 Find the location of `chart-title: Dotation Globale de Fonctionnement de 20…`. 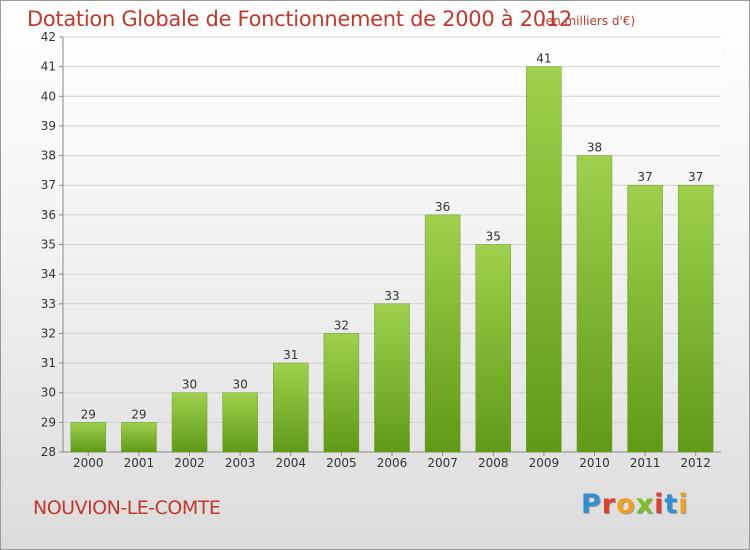

chart-title: Dotation Globale de Fonctionnement de 20… is located at coordinates (299, 19).